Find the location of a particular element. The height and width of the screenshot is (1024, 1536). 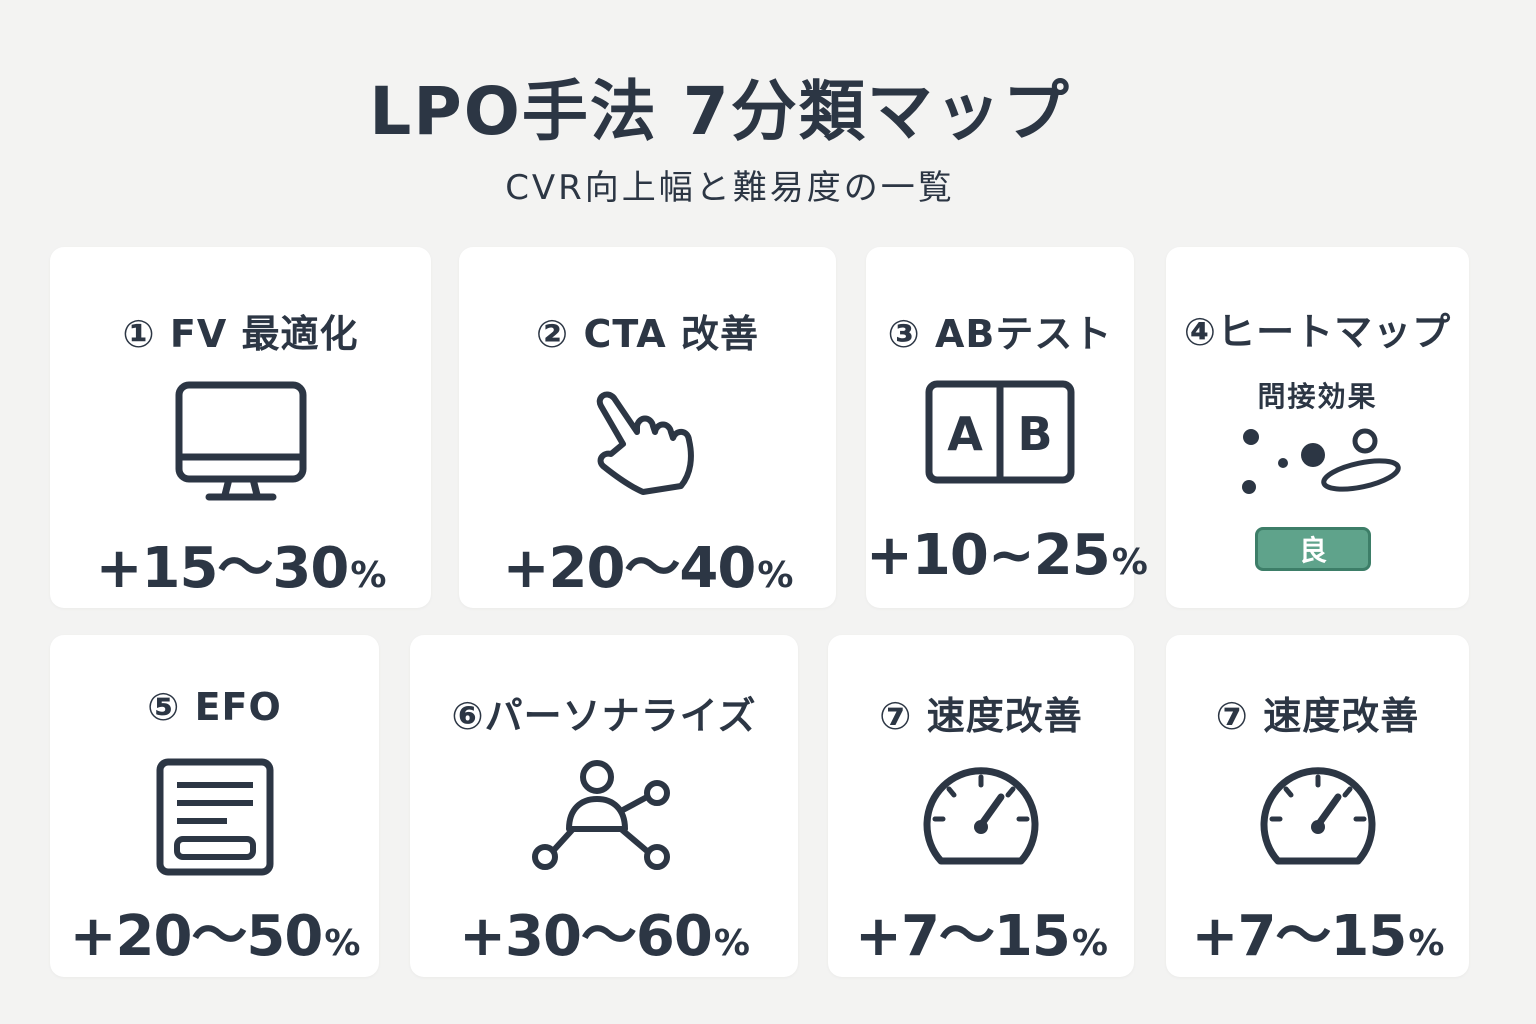

card-title: ② CTA 改善 is located at coordinates (647, 334).